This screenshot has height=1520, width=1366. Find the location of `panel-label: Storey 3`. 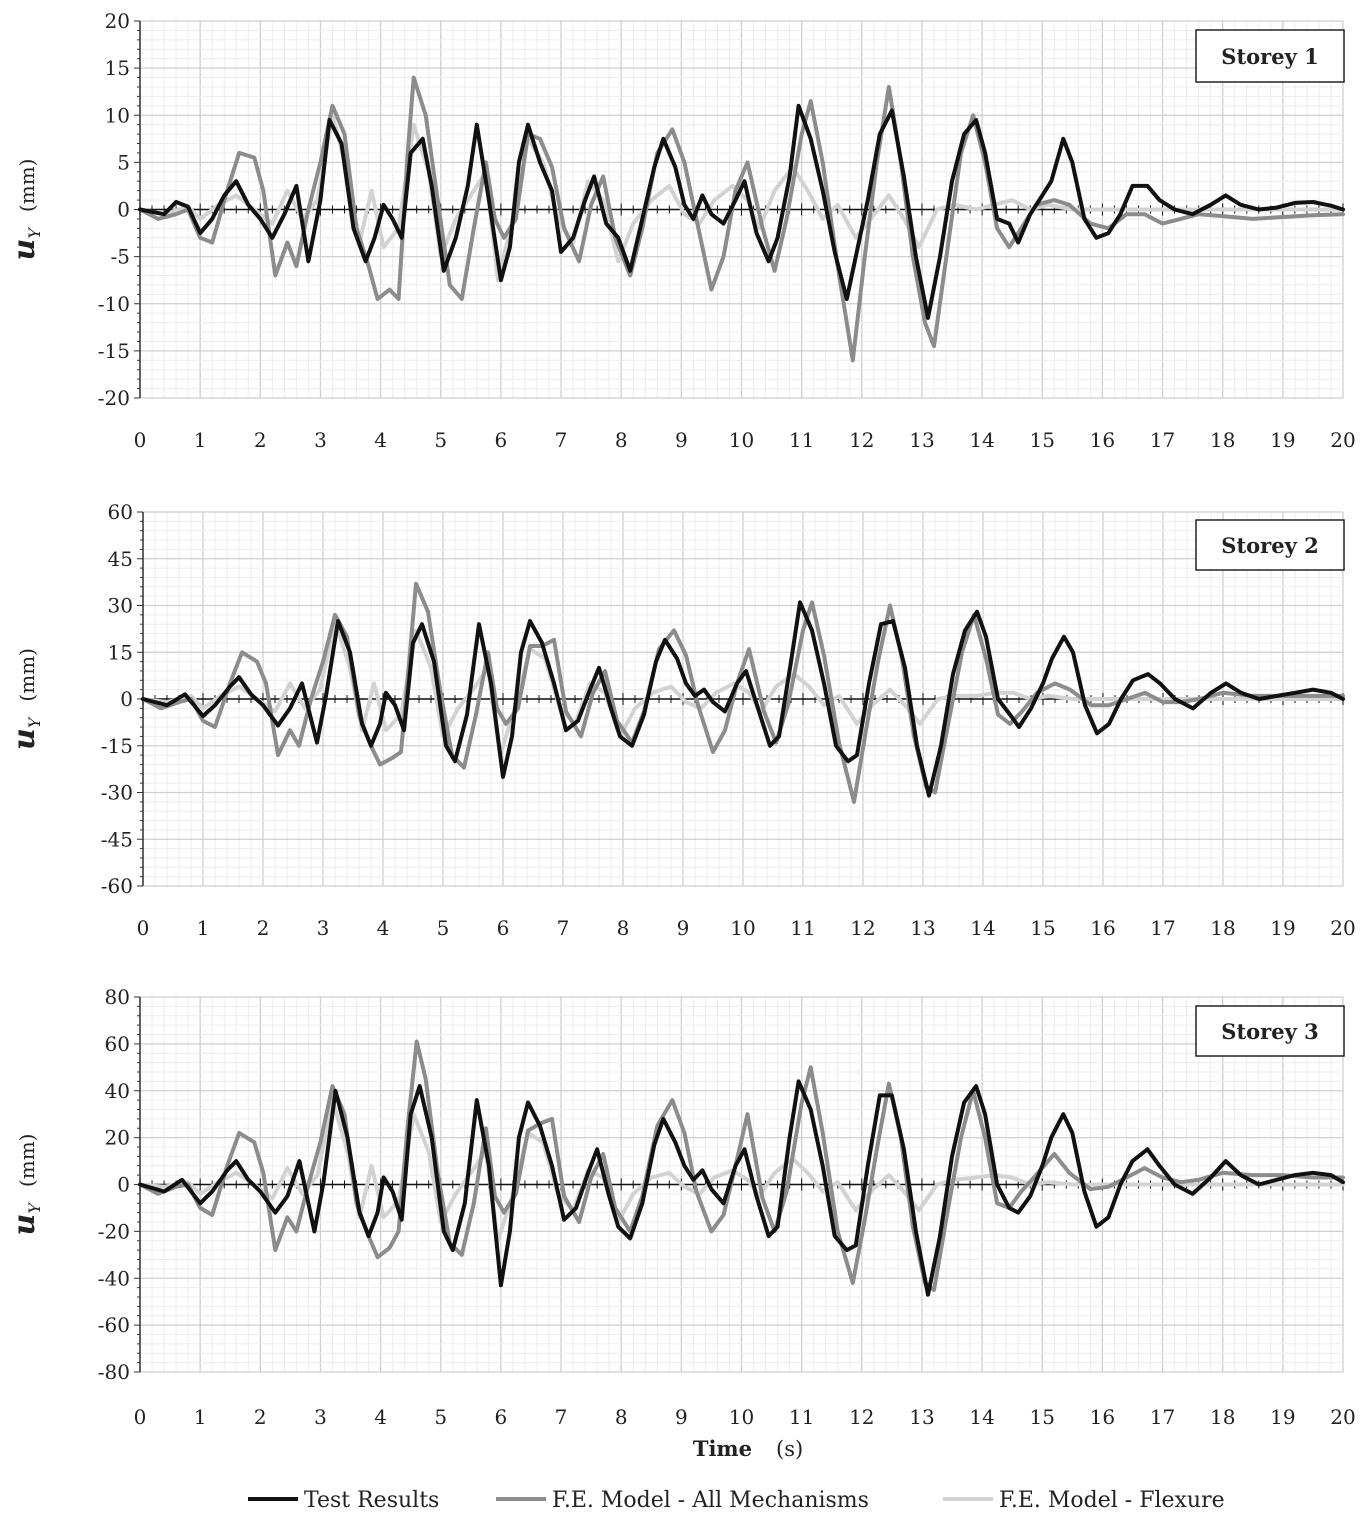

panel-label: Storey 3 is located at coordinates (1269, 1031).